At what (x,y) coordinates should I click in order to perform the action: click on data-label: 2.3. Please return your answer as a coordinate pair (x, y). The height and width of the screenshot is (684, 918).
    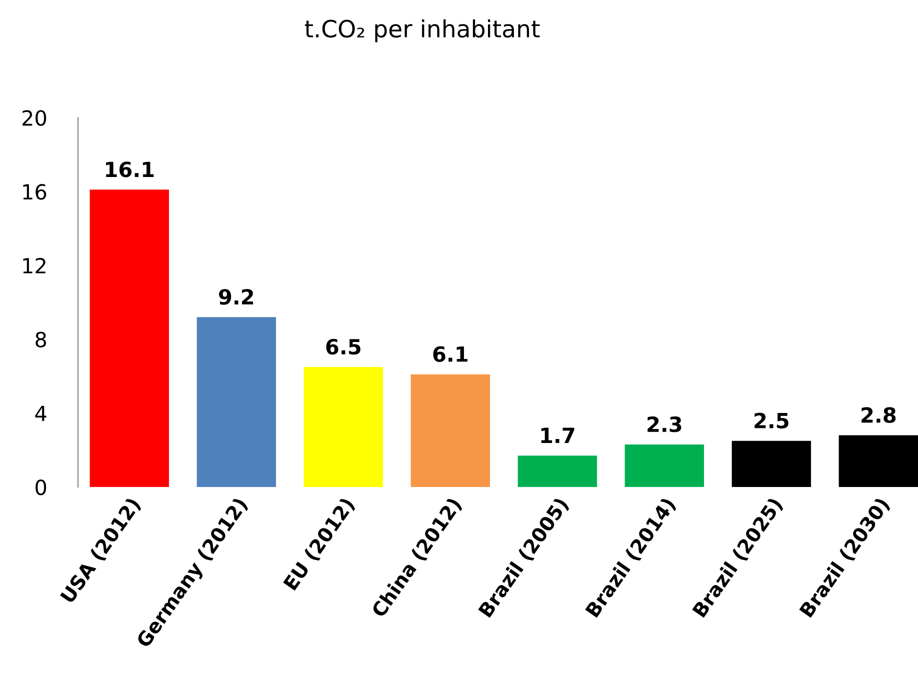
    Looking at the image, I should click on (665, 424).